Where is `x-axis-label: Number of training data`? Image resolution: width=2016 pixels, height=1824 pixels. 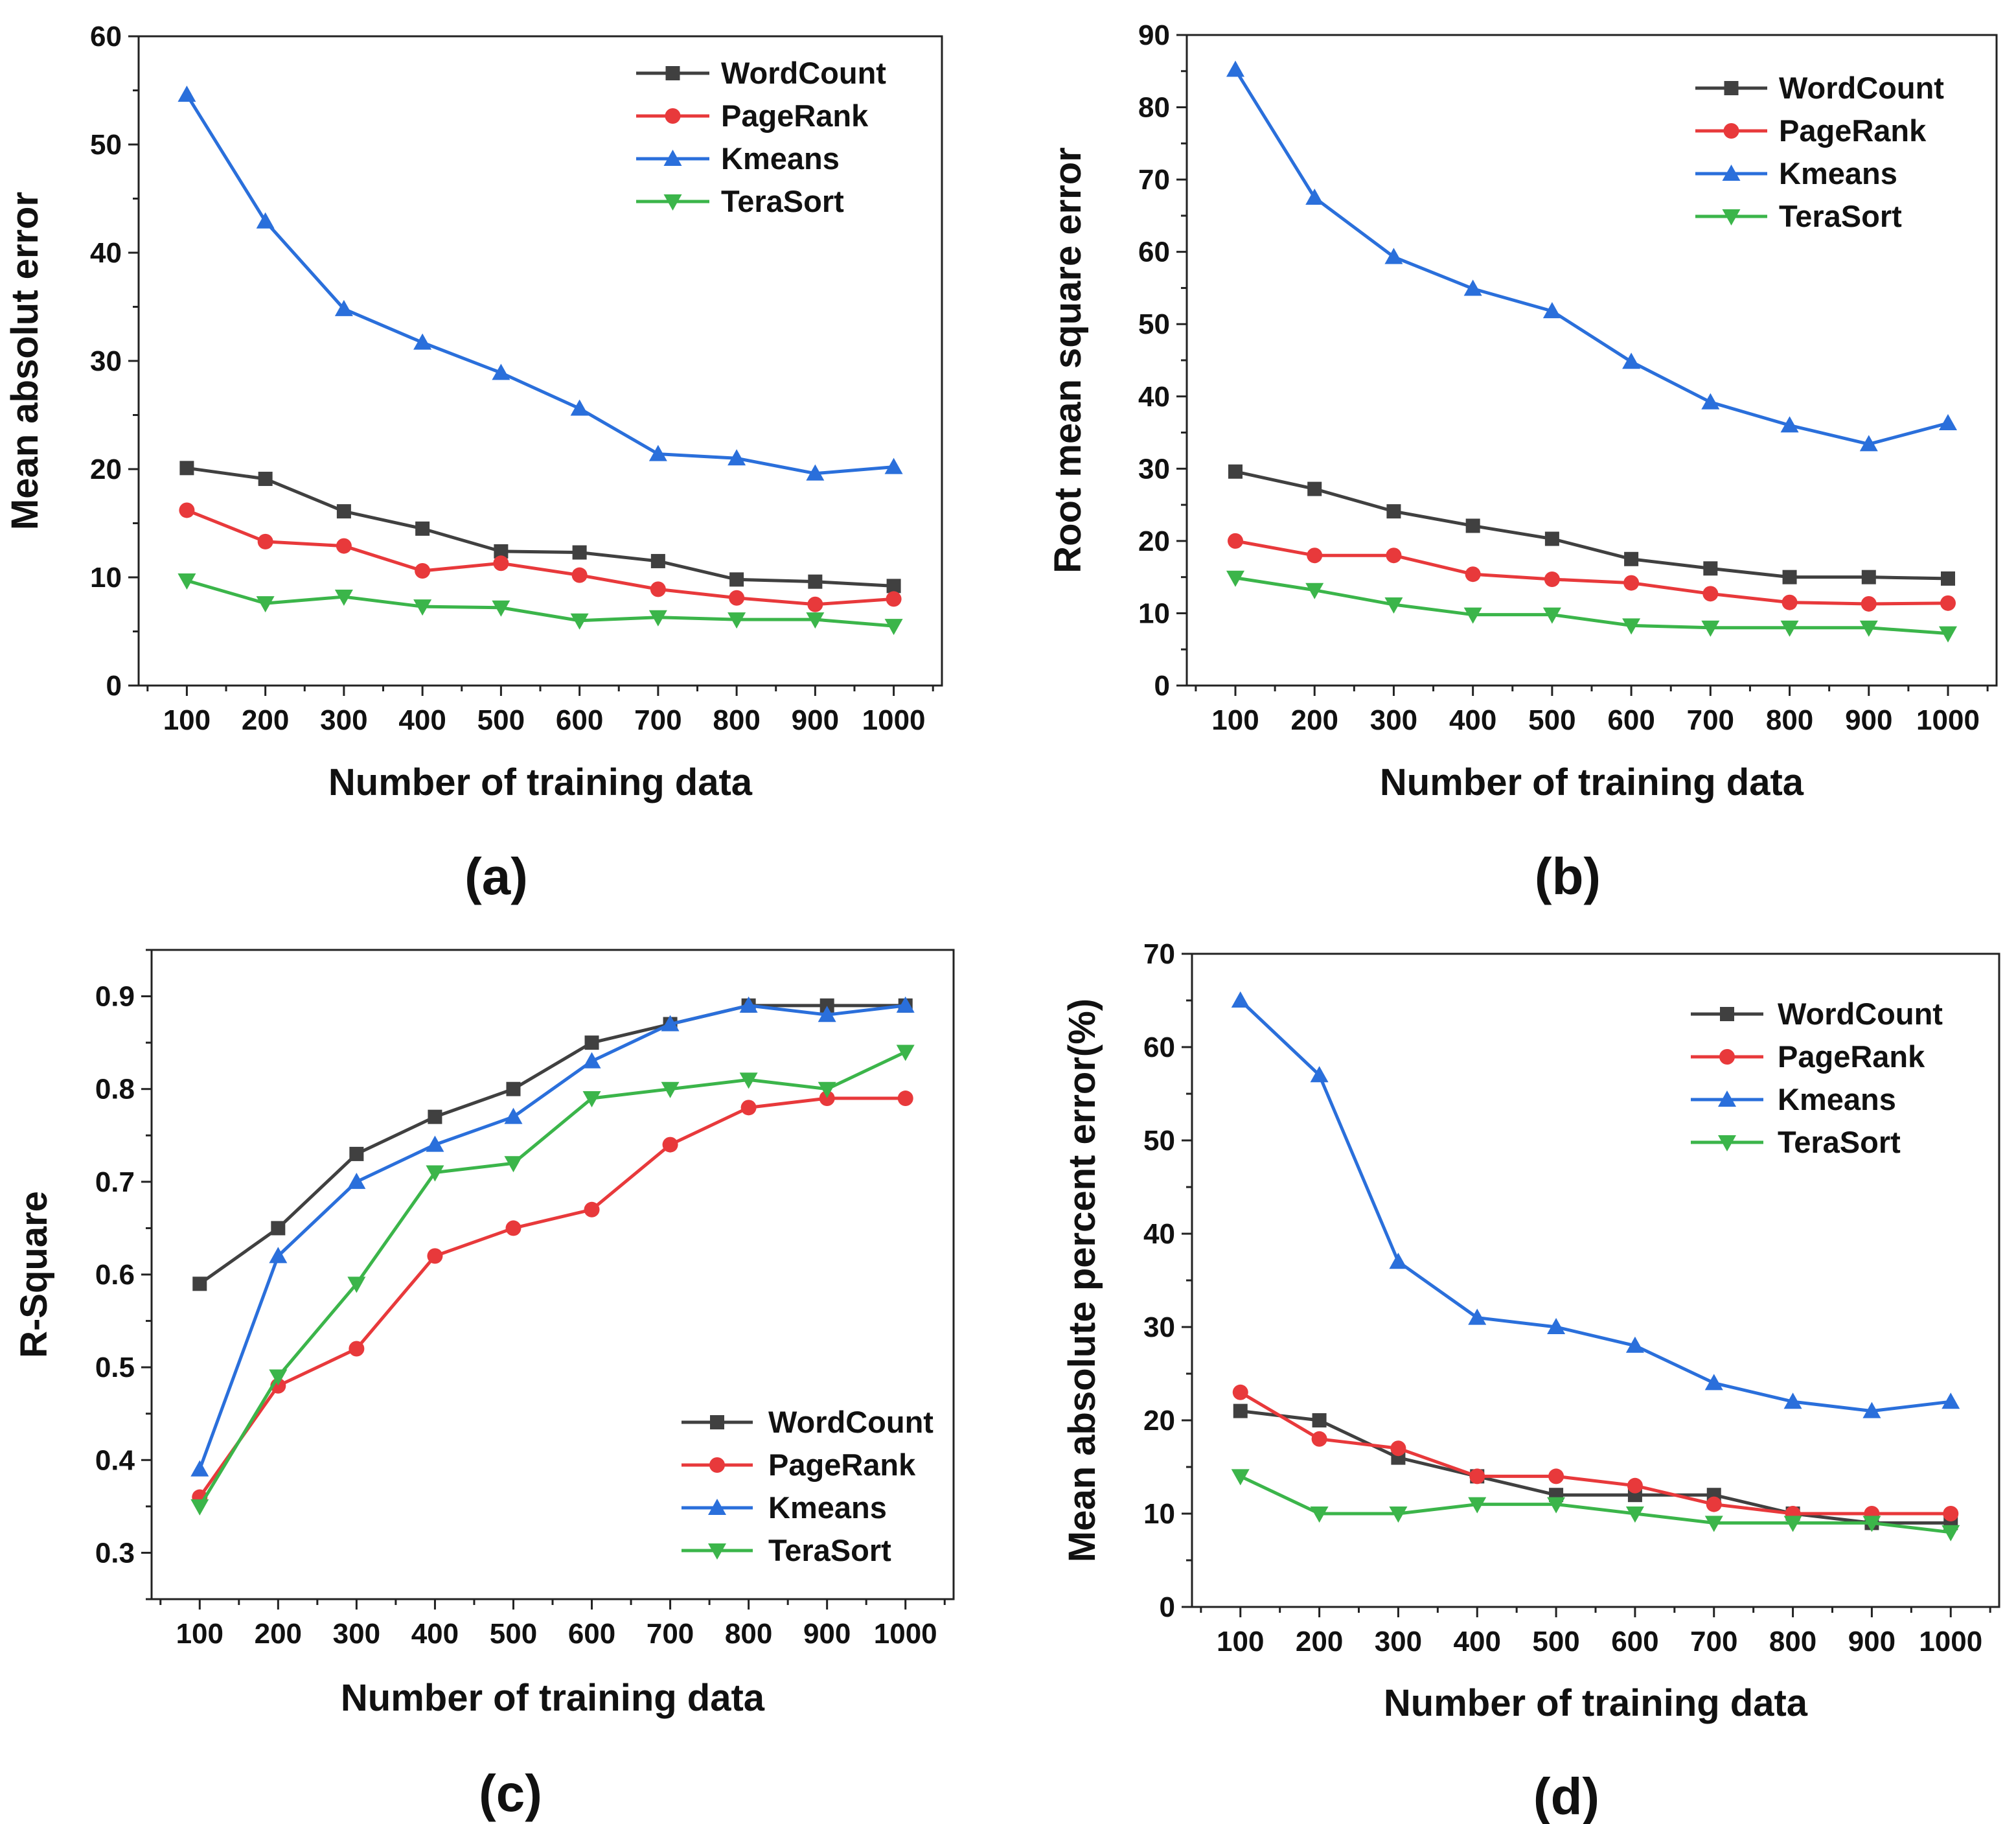 x-axis-label: Number of training data is located at coordinates (553, 1698).